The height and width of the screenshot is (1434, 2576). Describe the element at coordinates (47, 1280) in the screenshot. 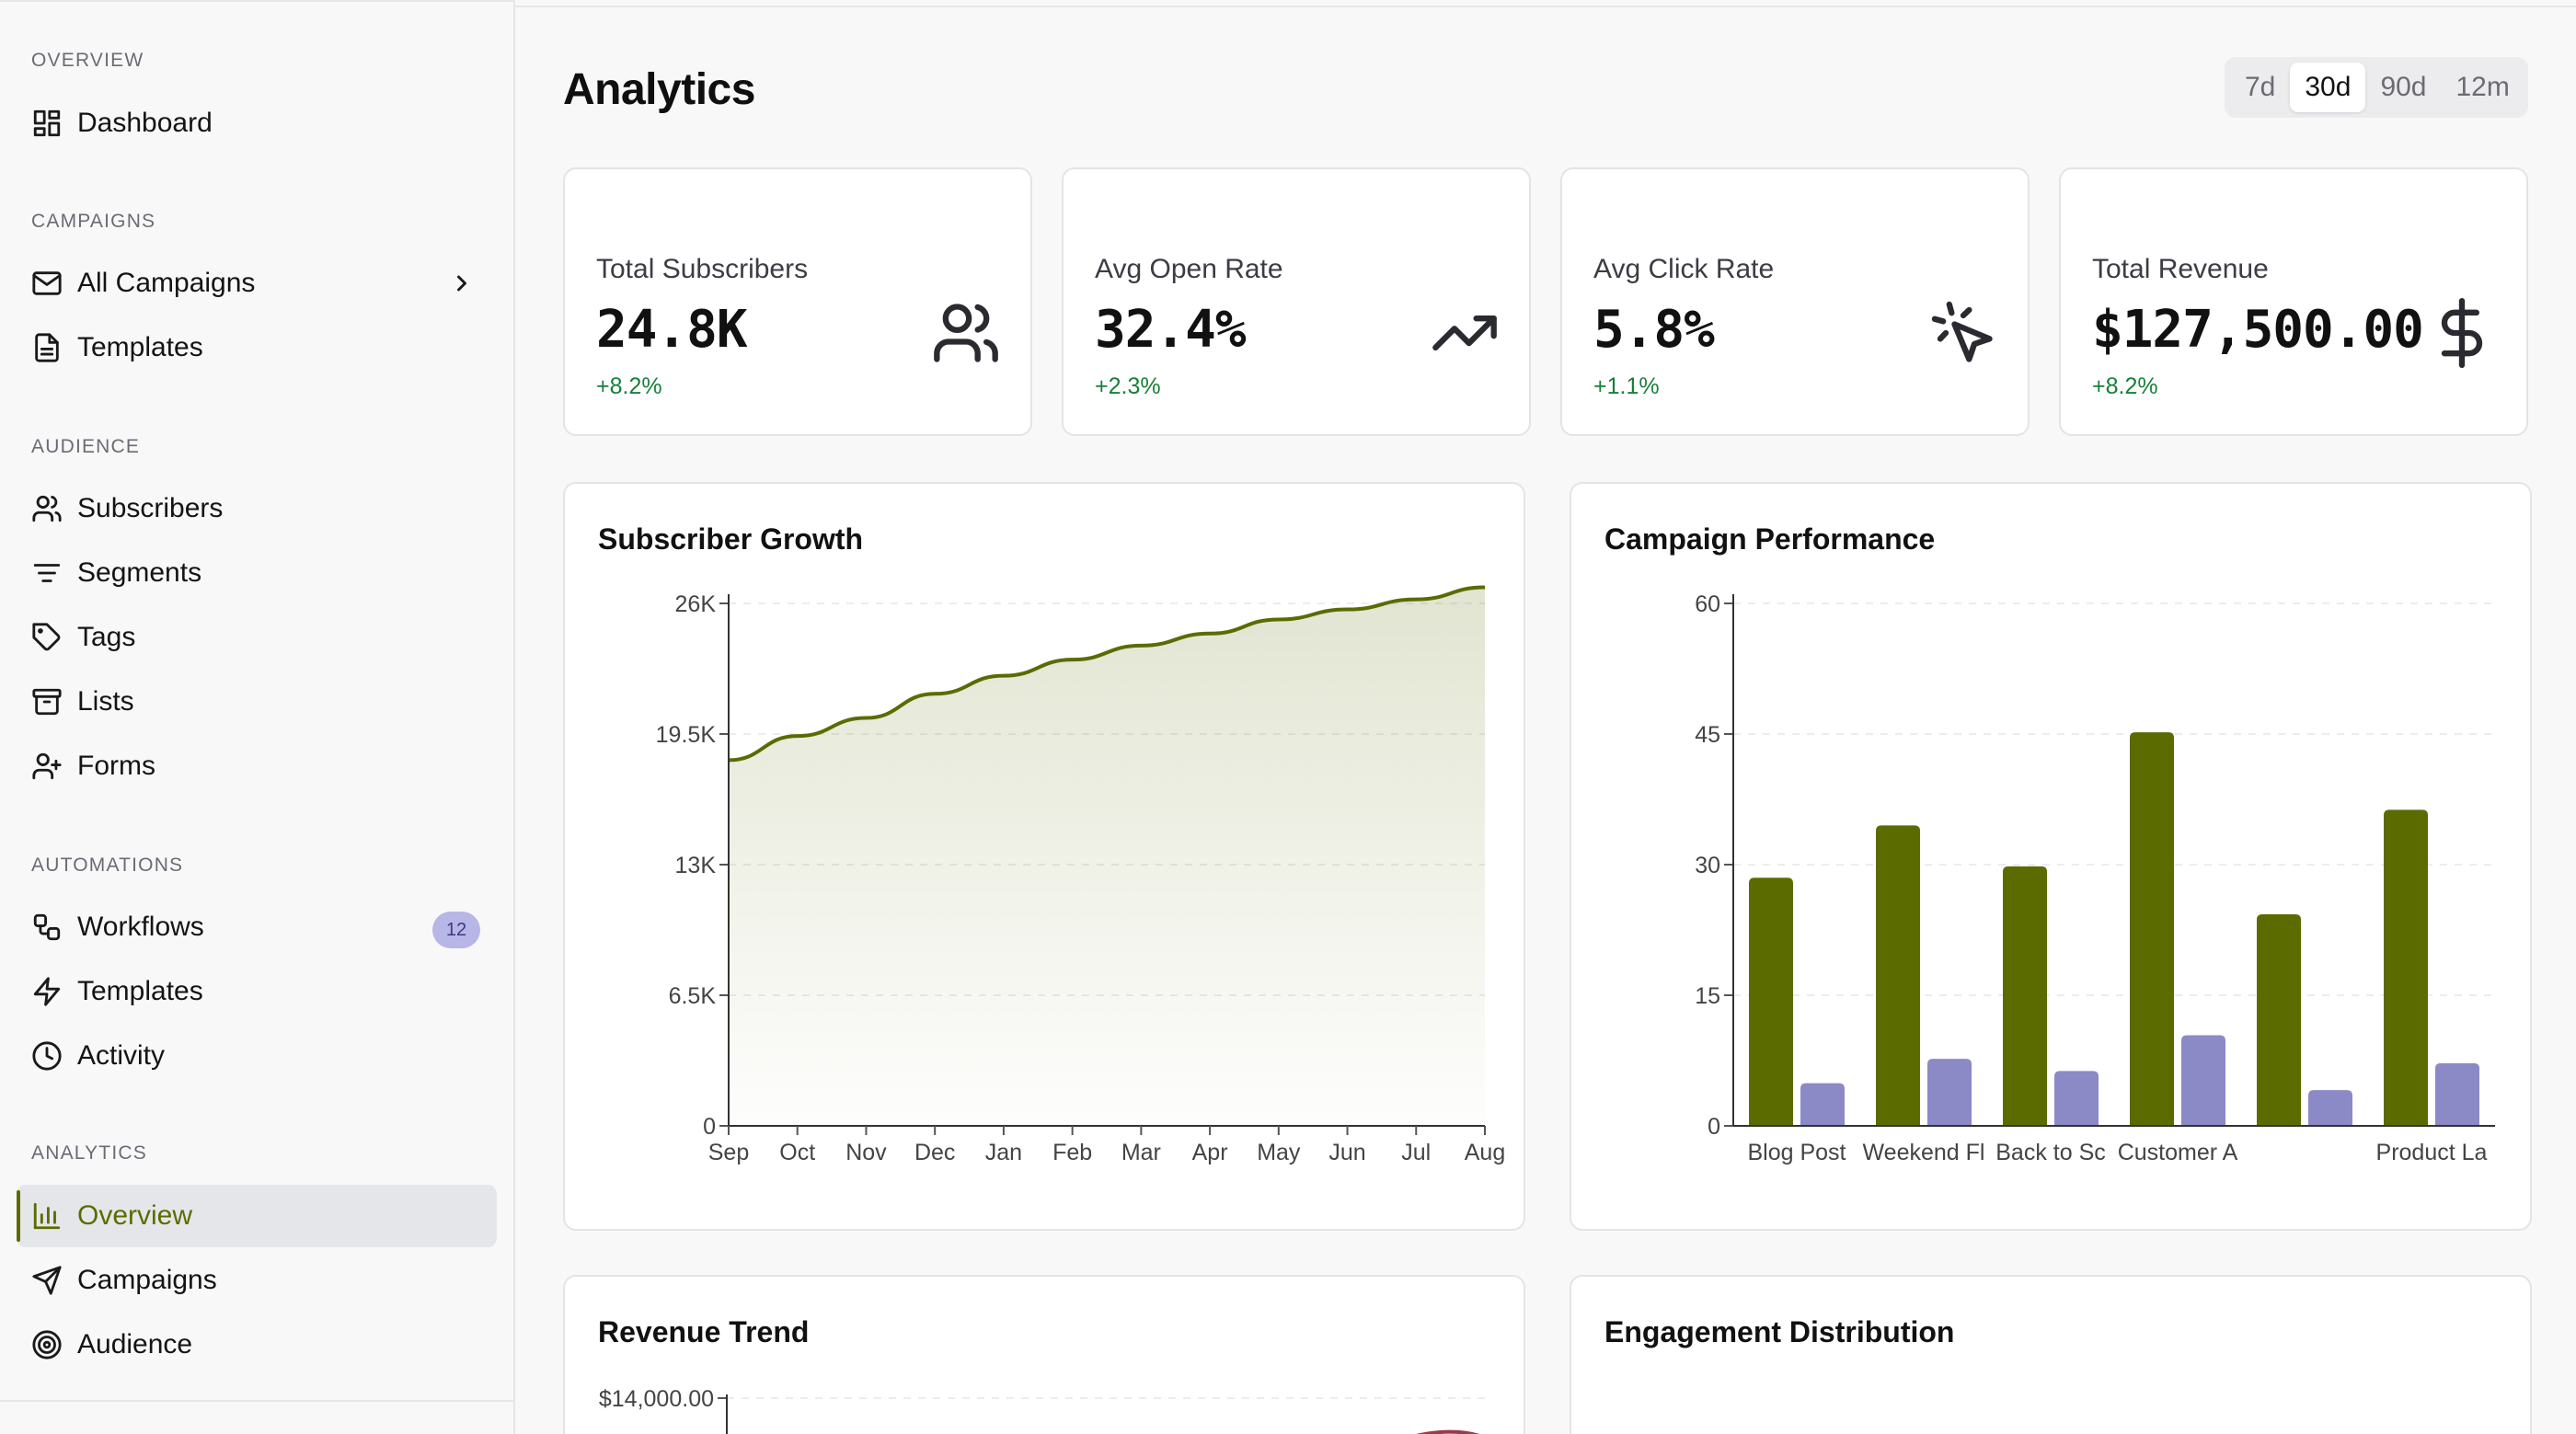

I see `send-icon` at that location.